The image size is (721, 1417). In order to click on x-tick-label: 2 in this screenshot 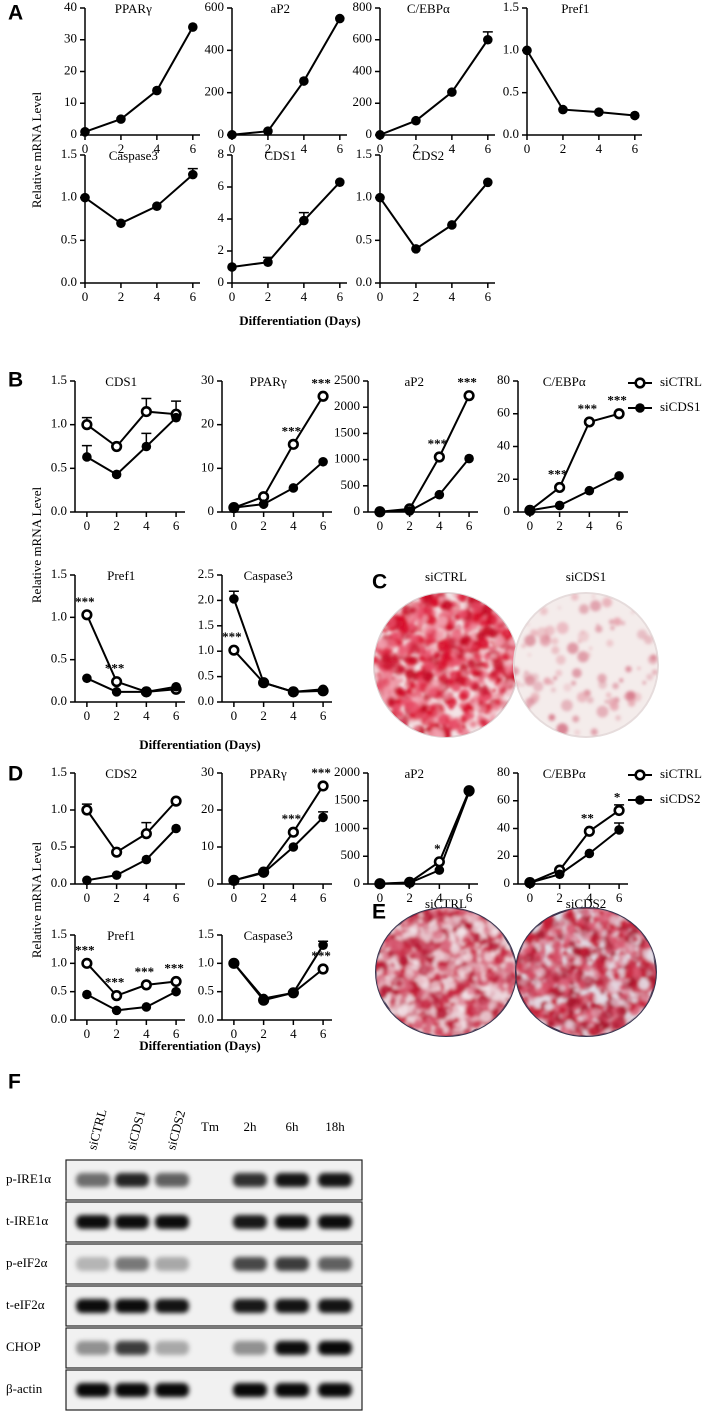, I will do `click(116, 525)`.